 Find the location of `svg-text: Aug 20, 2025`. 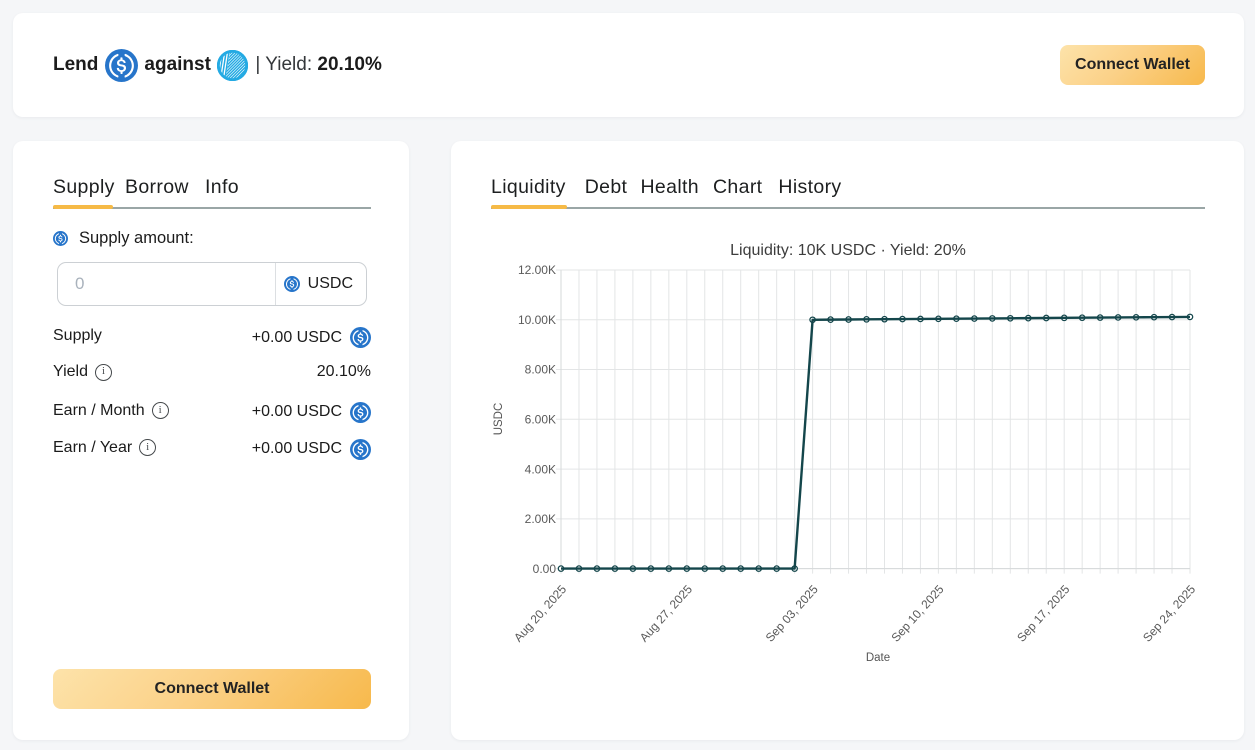

svg-text: Aug 20, 2025 is located at coordinates (540, 613).